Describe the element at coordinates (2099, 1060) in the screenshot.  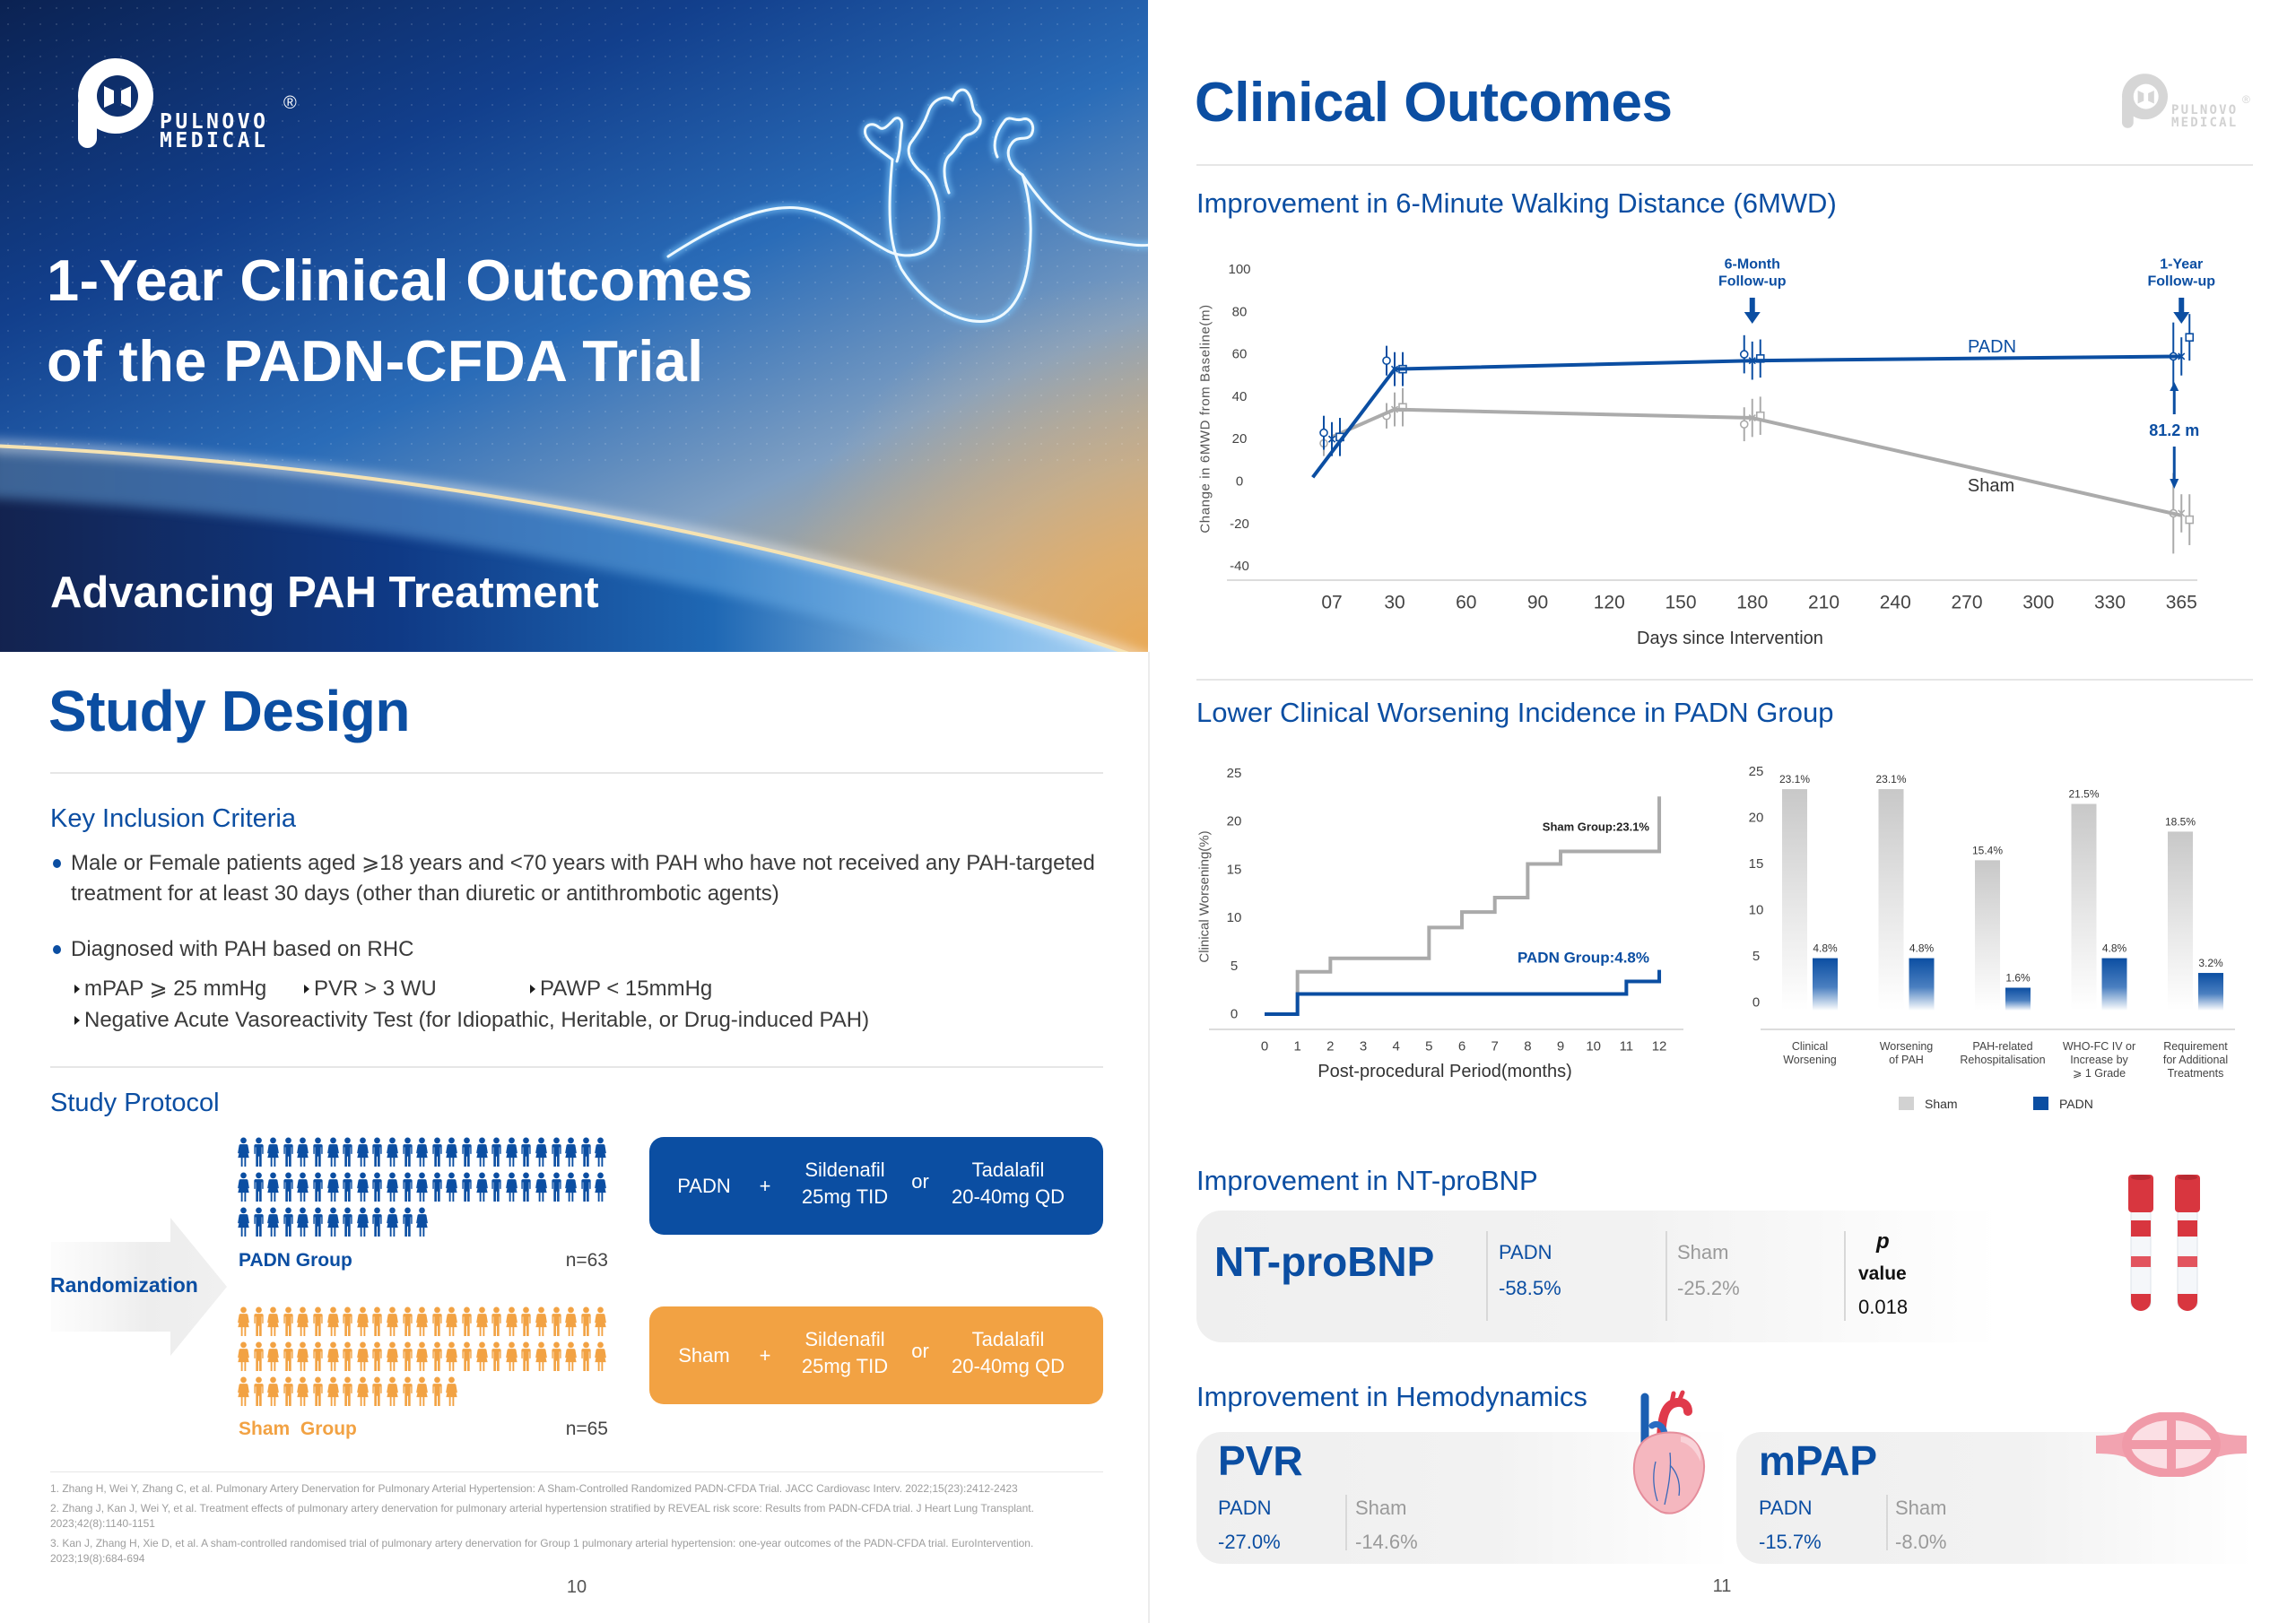
I see `category-label: Increase by` at that location.